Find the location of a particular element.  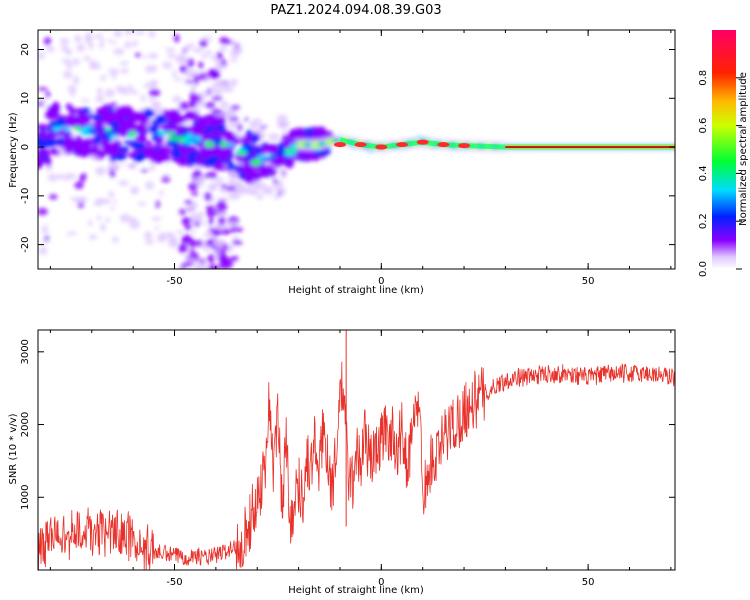

spectrogram-ytick-label: -10 is located at coordinates (25, 196).